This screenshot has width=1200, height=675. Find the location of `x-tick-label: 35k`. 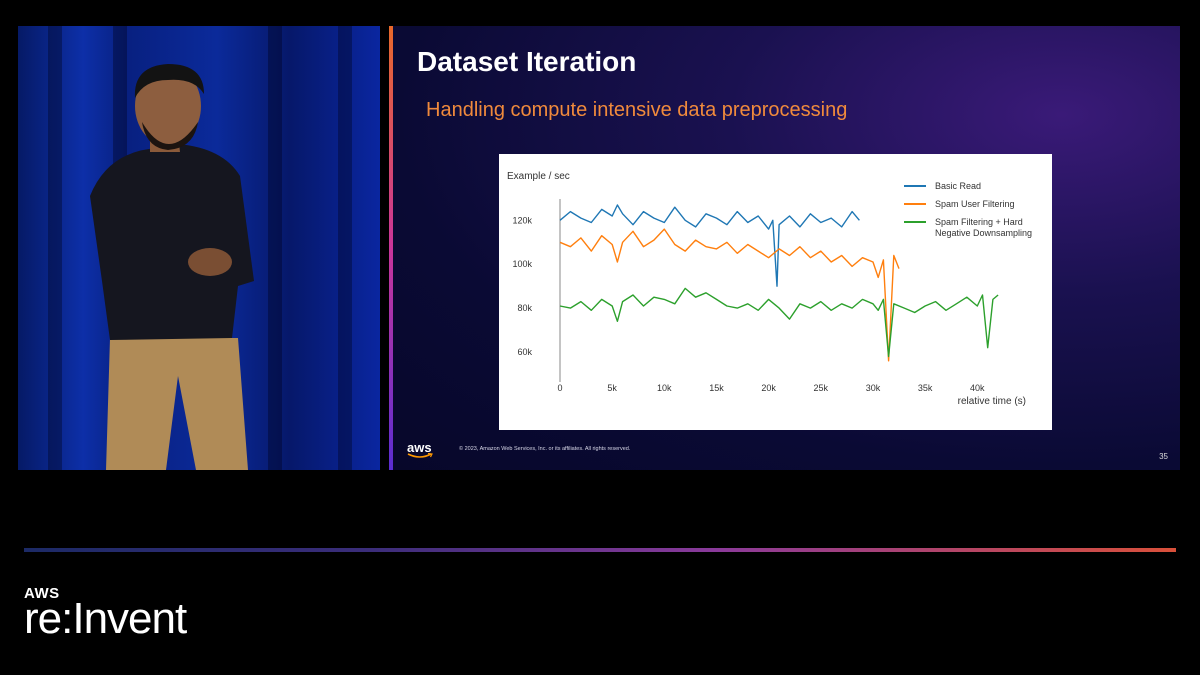

x-tick-label: 35k is located at coordinates (925, 388).